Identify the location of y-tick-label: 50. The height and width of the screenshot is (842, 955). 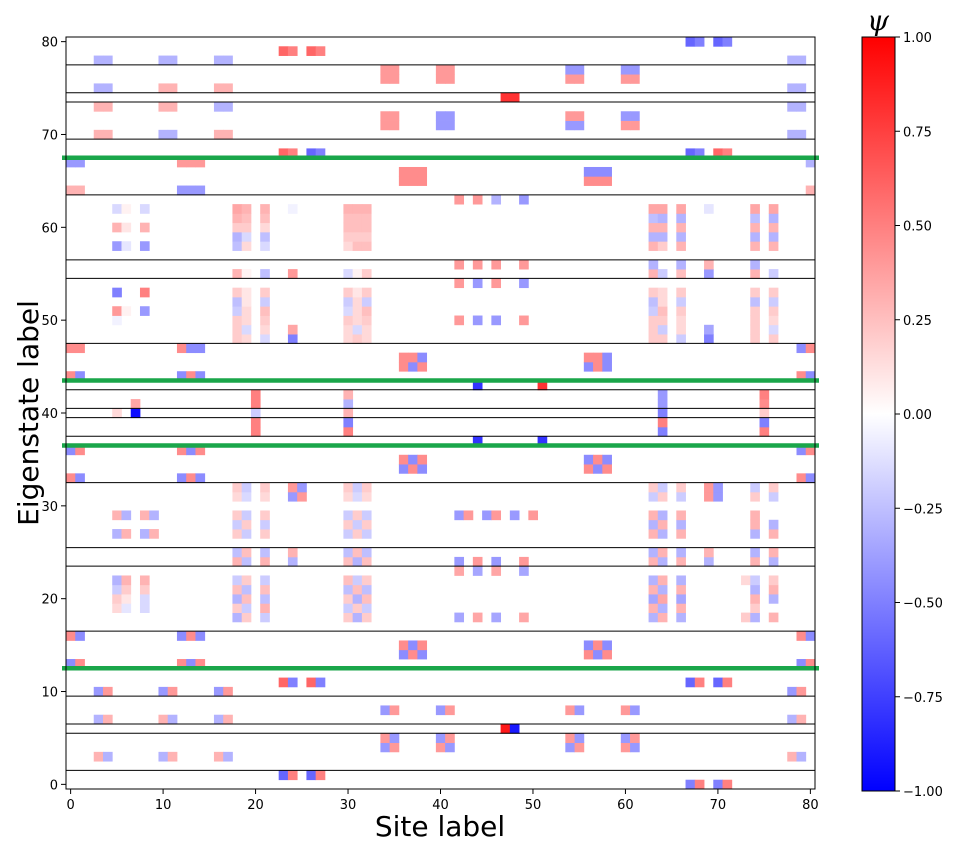
(49, 321).